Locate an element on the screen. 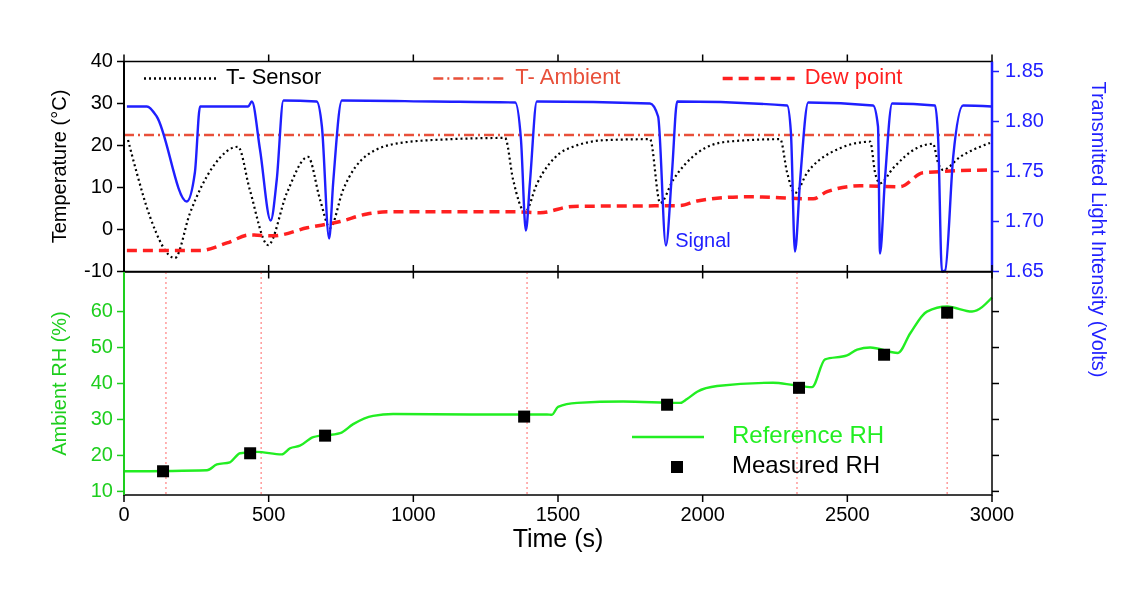 The image size is (1143, 596). x-tick-label: 1000 is located at coordinates (413, 514).